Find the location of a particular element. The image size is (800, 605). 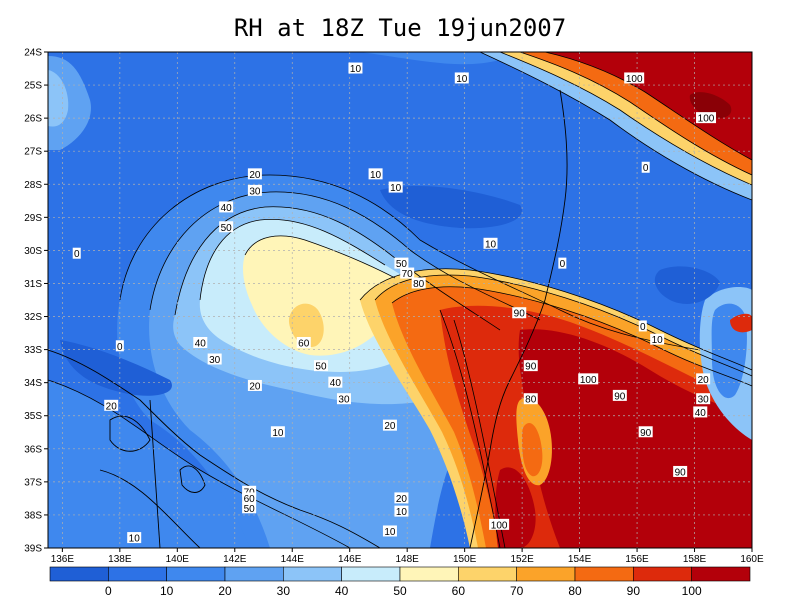

lon-tick-label: 146E is located at coordinates (350, 559).